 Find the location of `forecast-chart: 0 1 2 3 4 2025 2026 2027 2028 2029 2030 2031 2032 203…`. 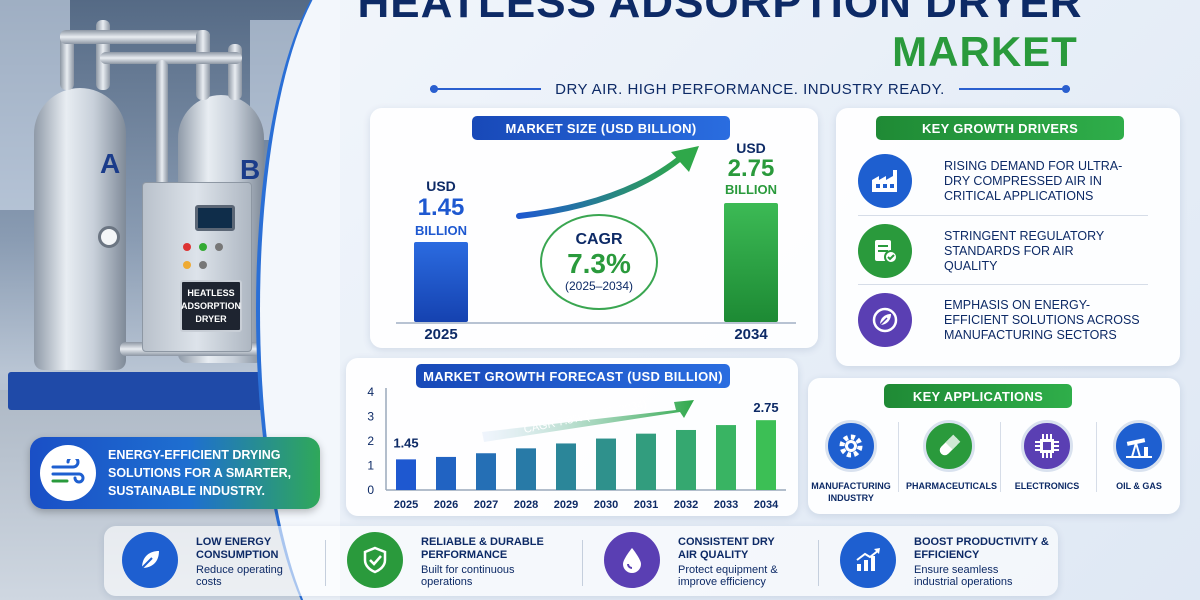

forecast-chart: 0 1 2 3 4 2025 2026 2027 2028 2029 2030 2031 2032 203… is located at coordinates (576, 448).